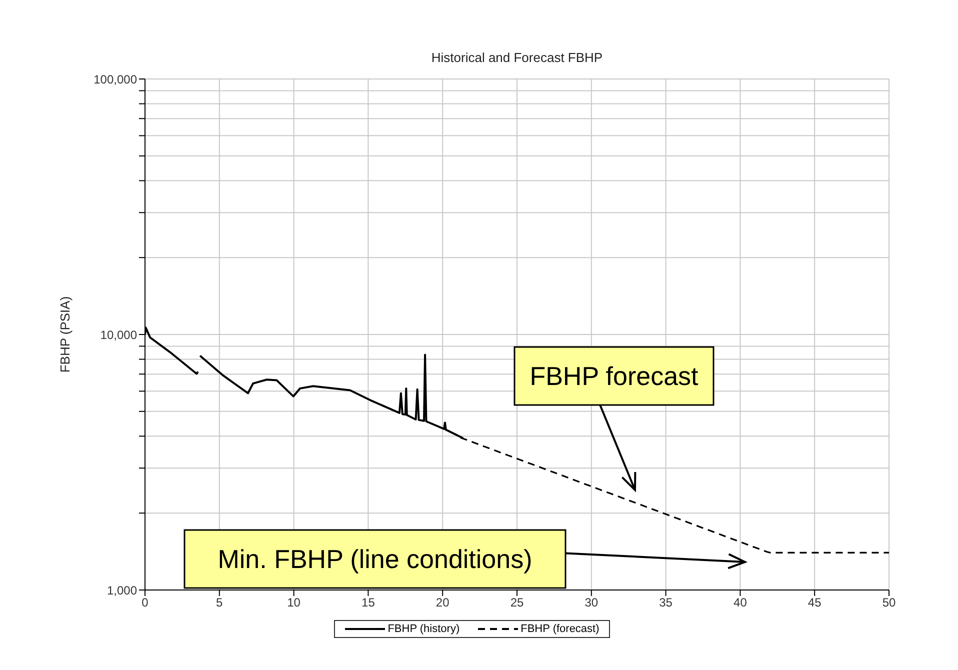 The height and width of the screenshot is (670, 958). What do you see at coordinates (591, 603) in the screenshot?
I see `x-tick-label: 30` at bounding box center [591, 603].